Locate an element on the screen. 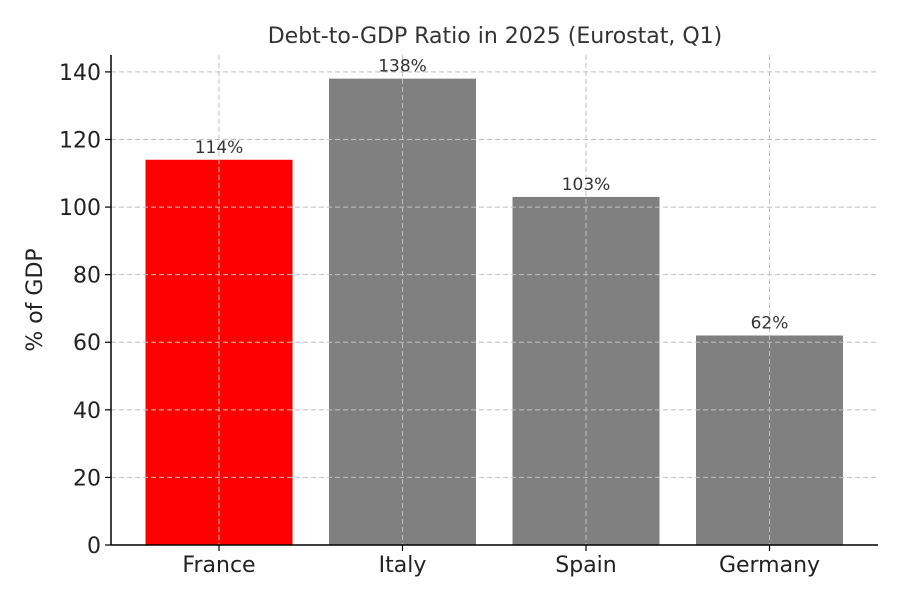  y-tick-label-100: 100 is located at coordinates (80, 208).